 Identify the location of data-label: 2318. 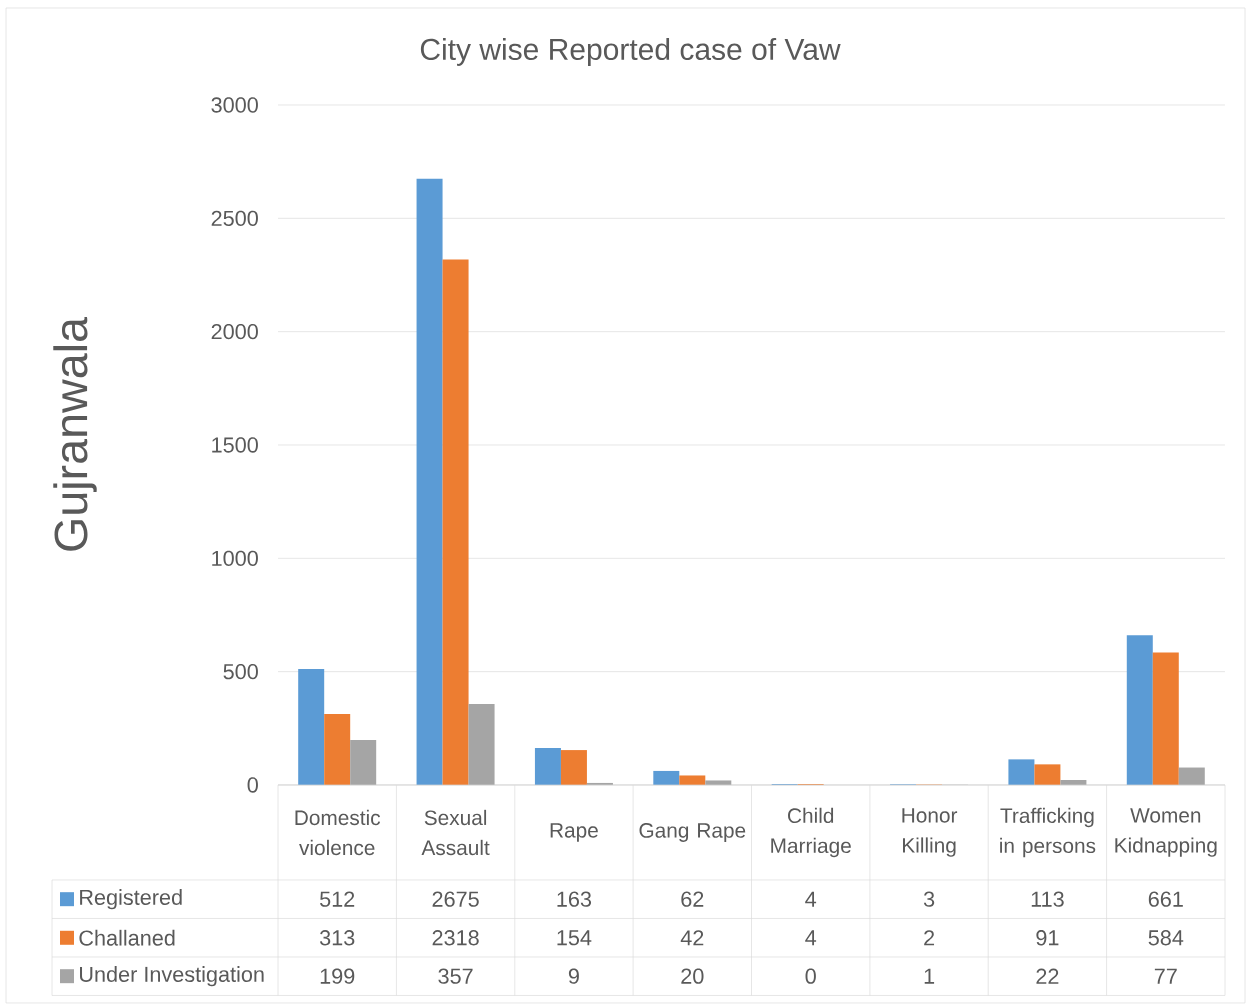
(455, 938).